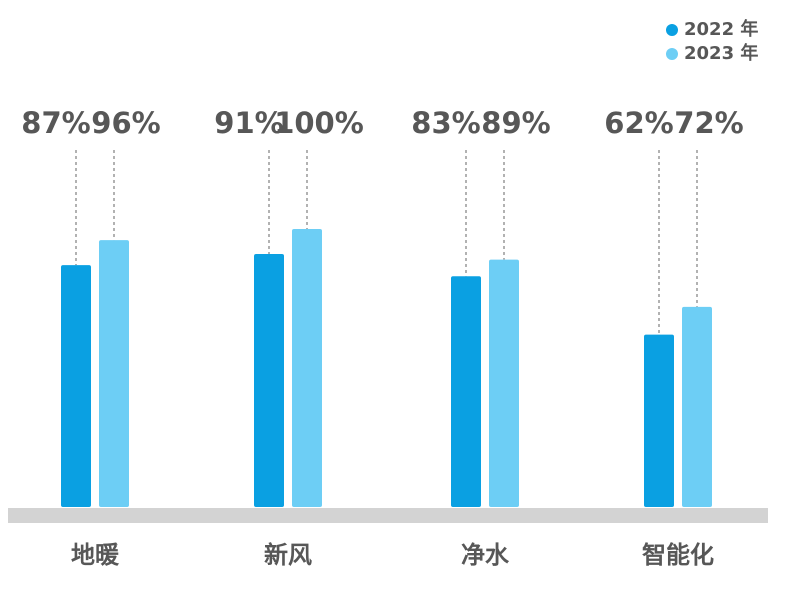 This screenshot has height=597, width=811. I want to click on baseline-band, so click(388, 515).